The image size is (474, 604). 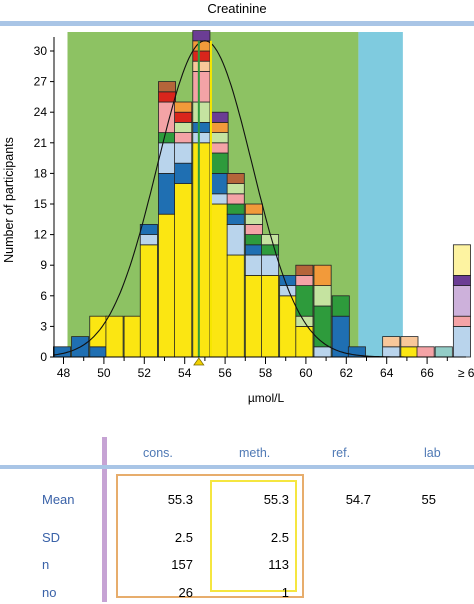 What do you see at coordinates (432, 453) in the screenshot?
I see `header-lab: lab` at bounding box center [432, 453].